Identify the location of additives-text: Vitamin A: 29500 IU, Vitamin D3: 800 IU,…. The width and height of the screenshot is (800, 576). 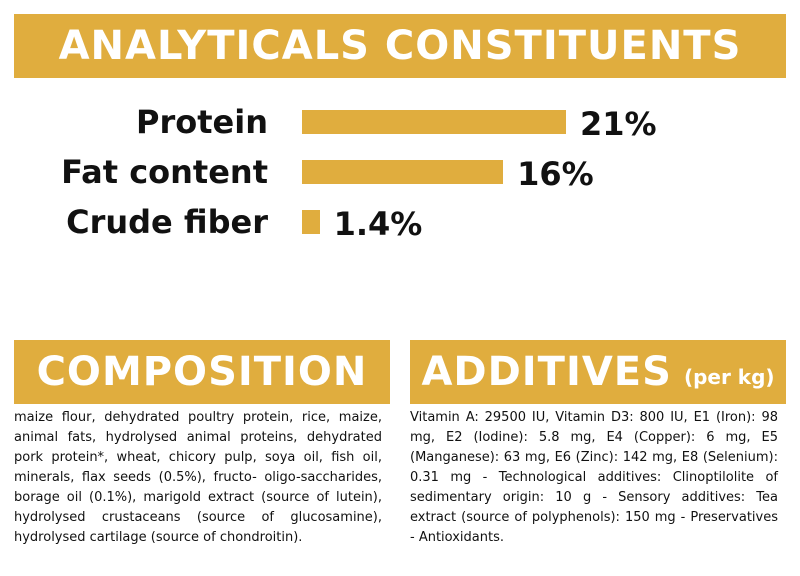
(594, 477).